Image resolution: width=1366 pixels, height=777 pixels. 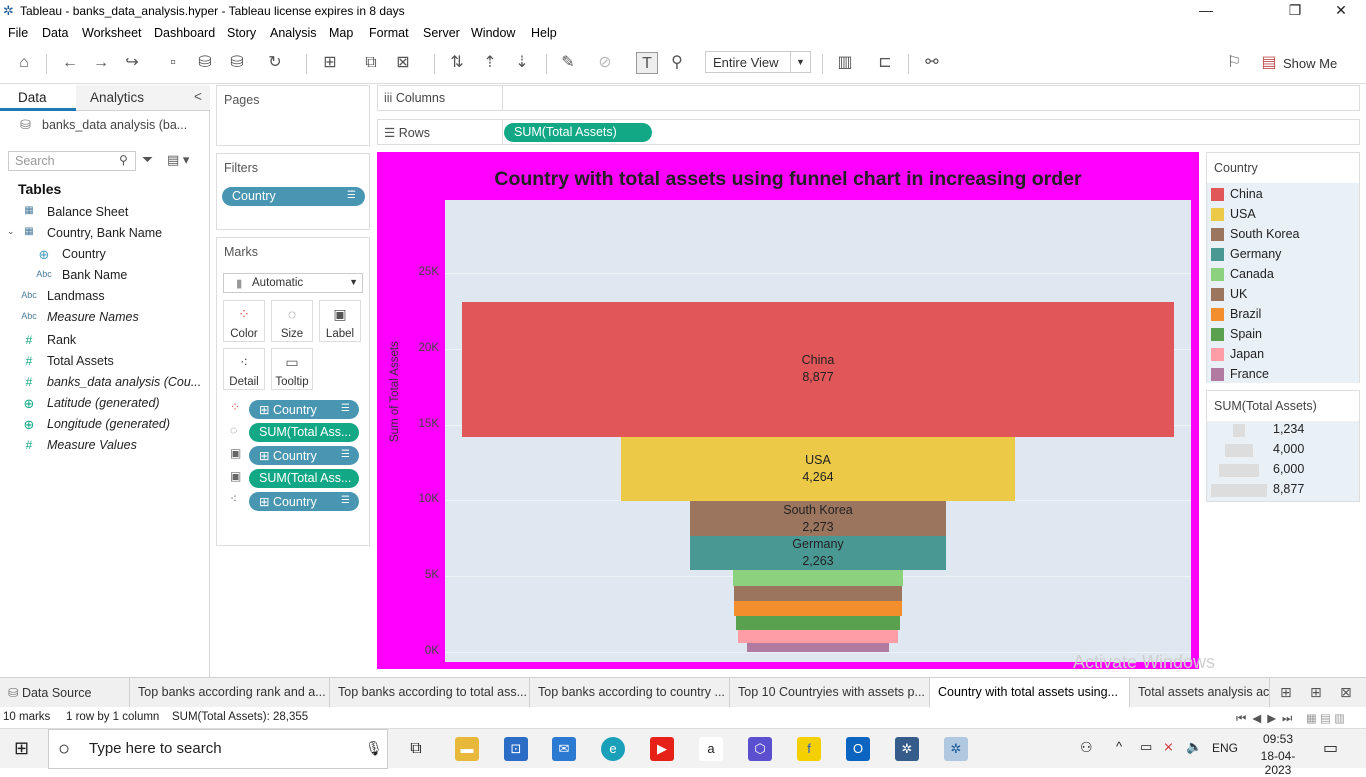 What do you see at coordinates (244, 321) in the screenshot?
I see `color-button: ⁘ Color` at bounding box center [244, 321].